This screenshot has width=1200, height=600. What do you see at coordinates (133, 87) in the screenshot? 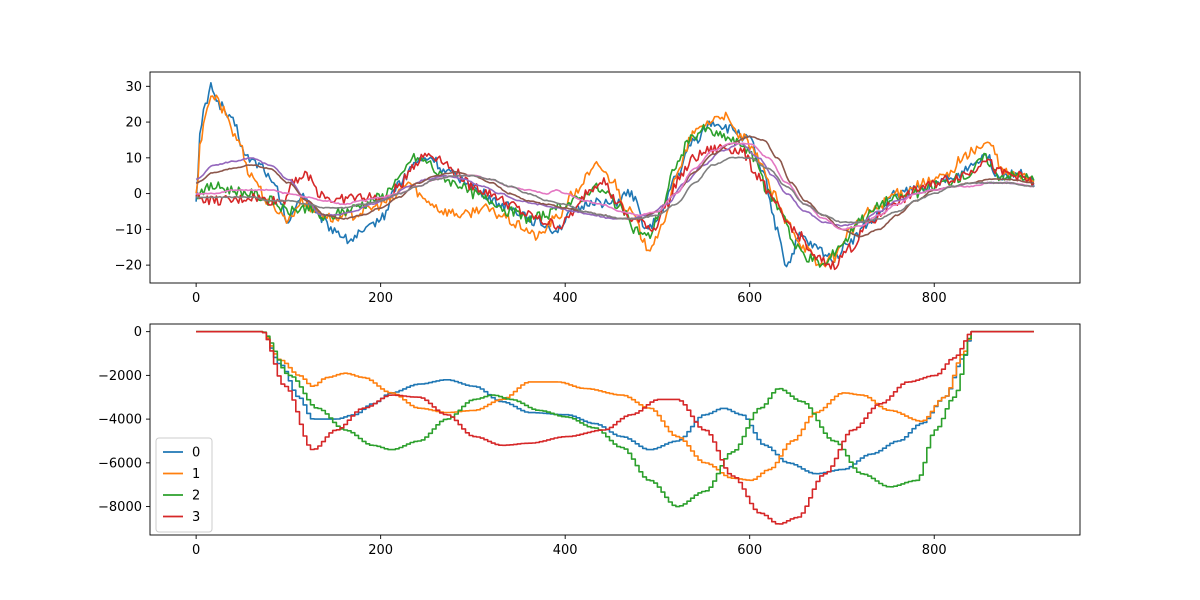
I see `y-tick-label: 30` at bounding box center [133, 87].